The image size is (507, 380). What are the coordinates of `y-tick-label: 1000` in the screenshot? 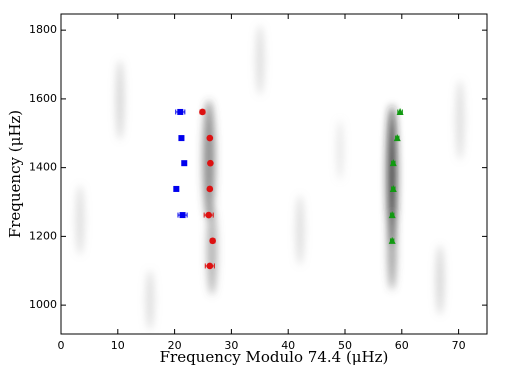 It's located at (43, 304).